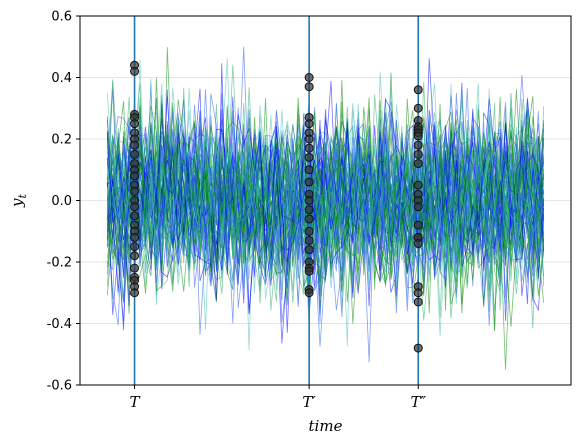 Image resolution: width=581 pixels, height=443 pixels. I want to click on x-axis-label: time, so click(326, 426).